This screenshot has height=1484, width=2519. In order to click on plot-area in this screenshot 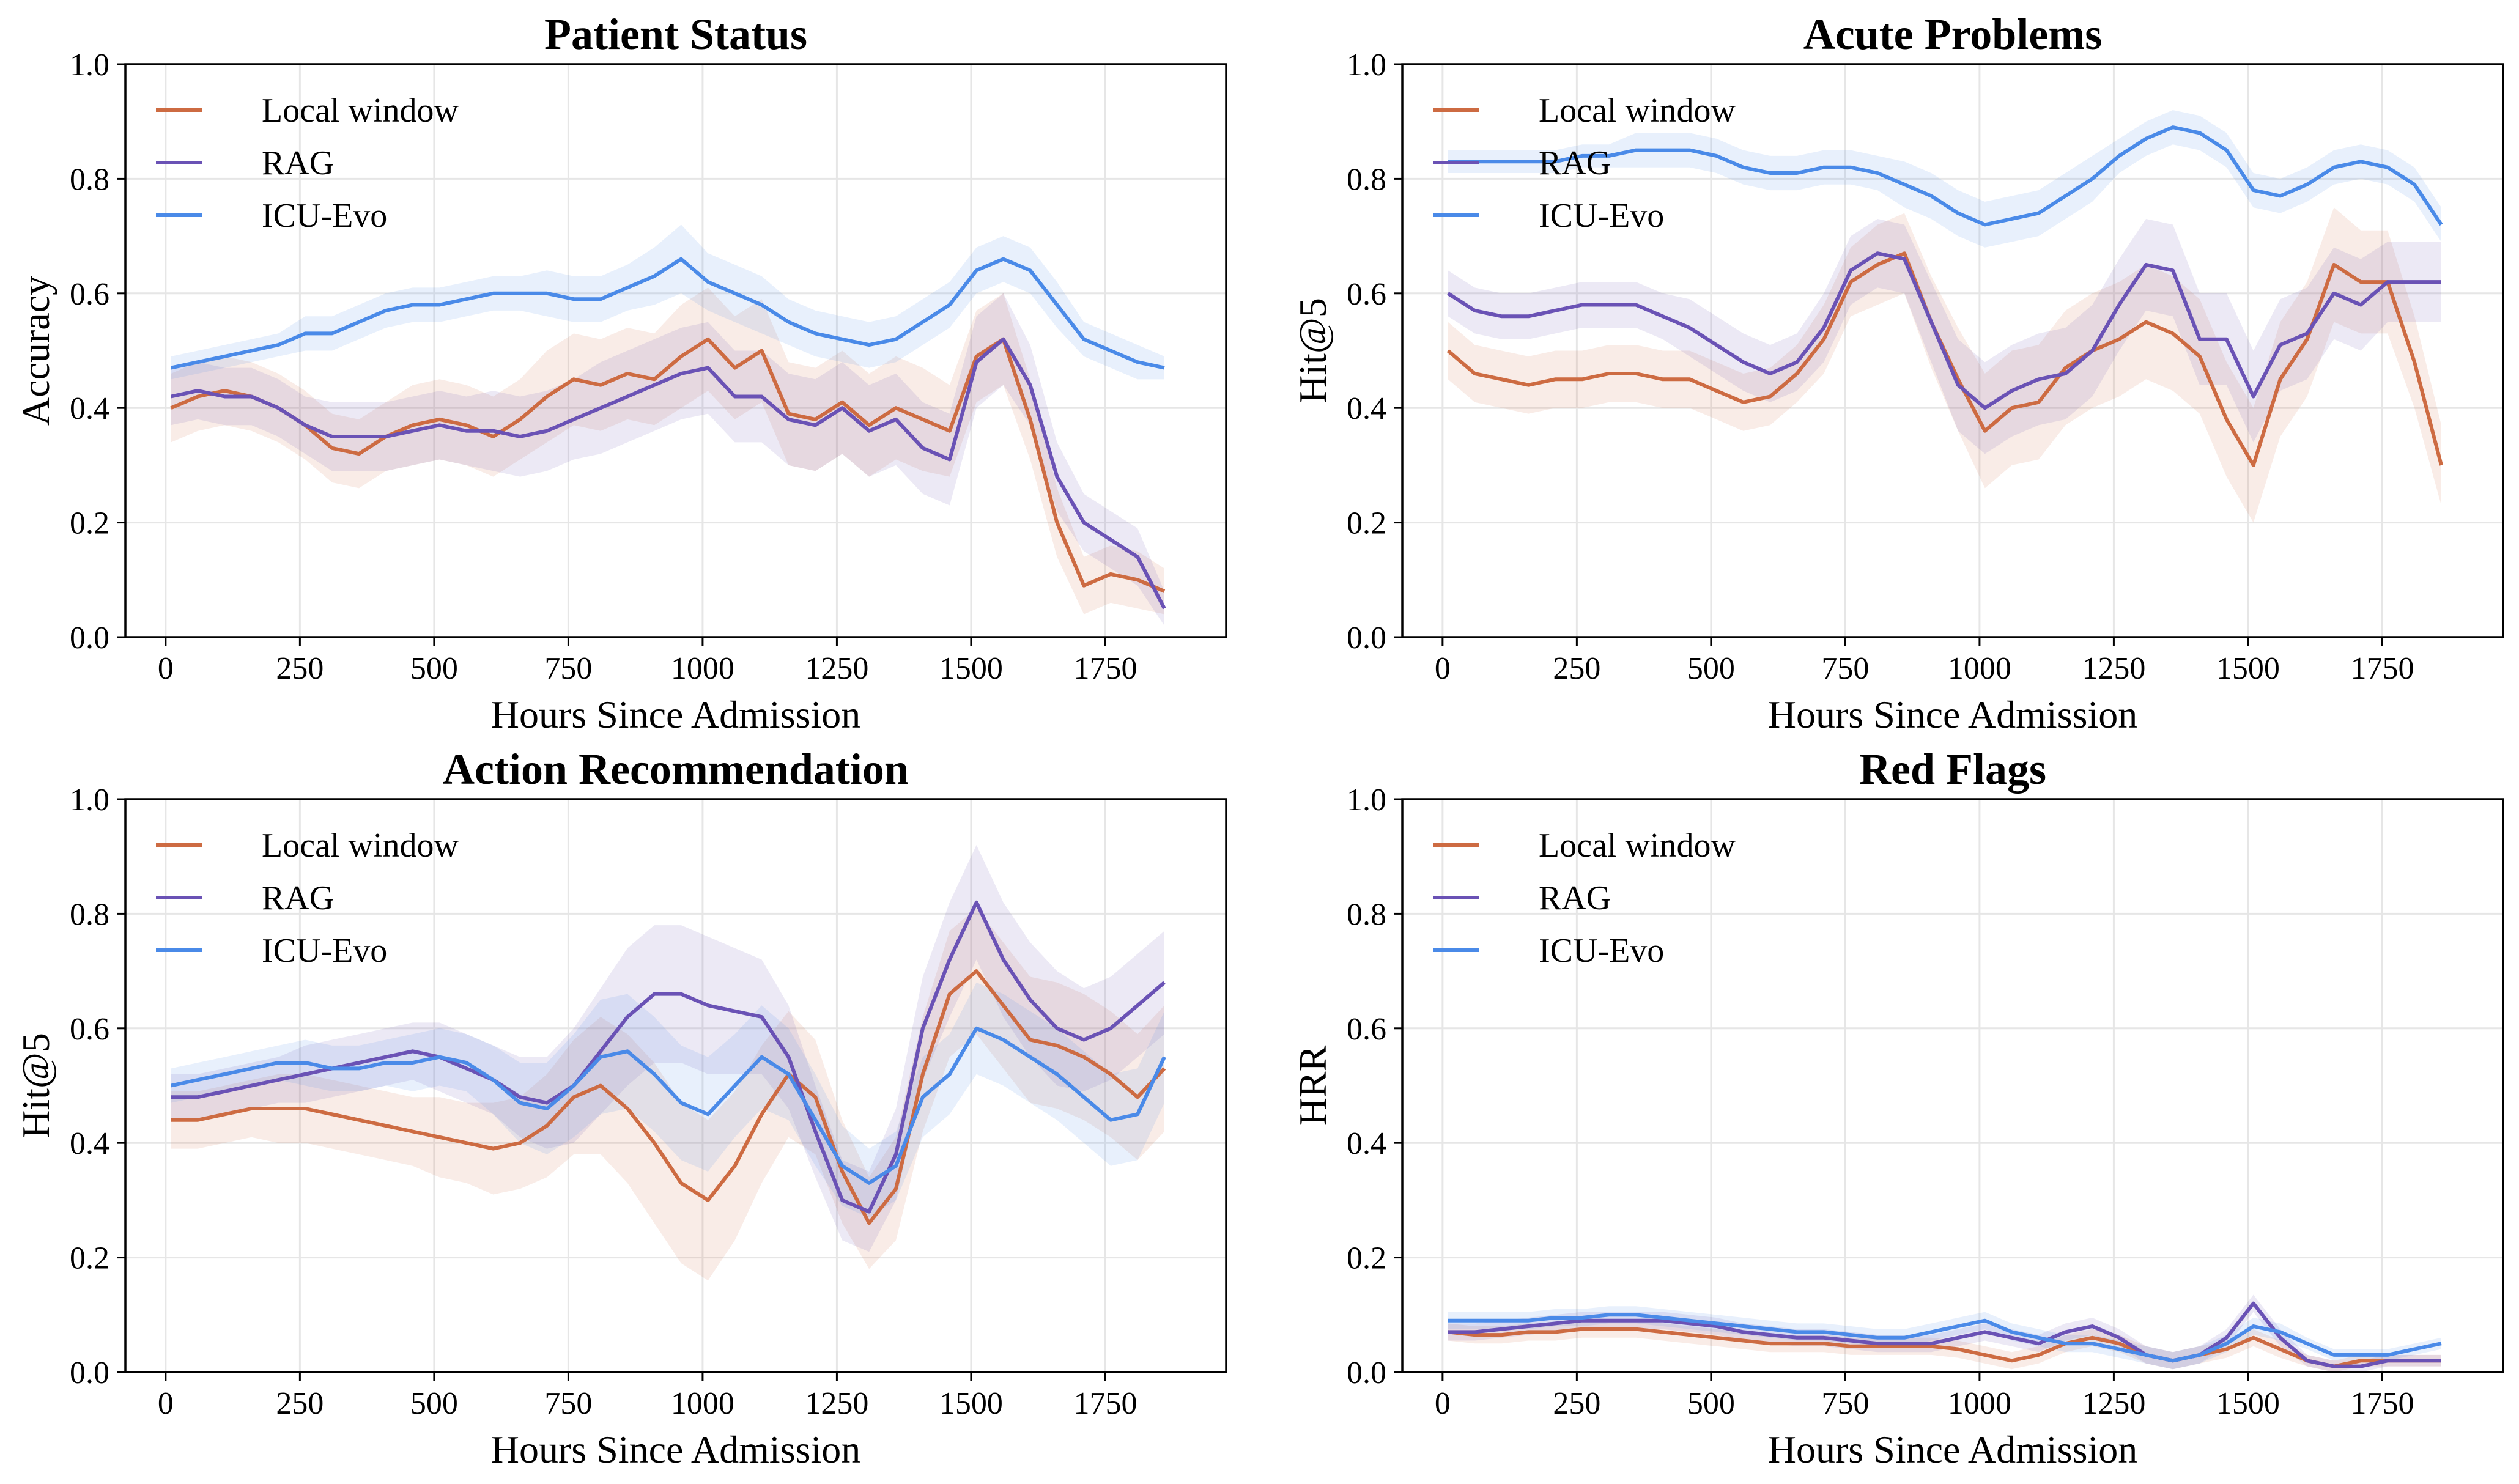, I will do `click(1945, 1333)`.